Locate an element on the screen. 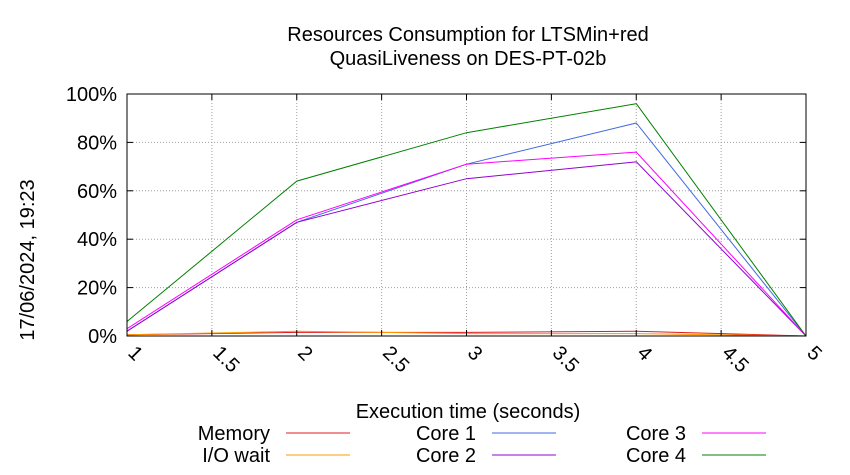 The width and height of the screenshot is (850, 475). legend-label-core-2: Core 2 is located at coordinates (446, 456).